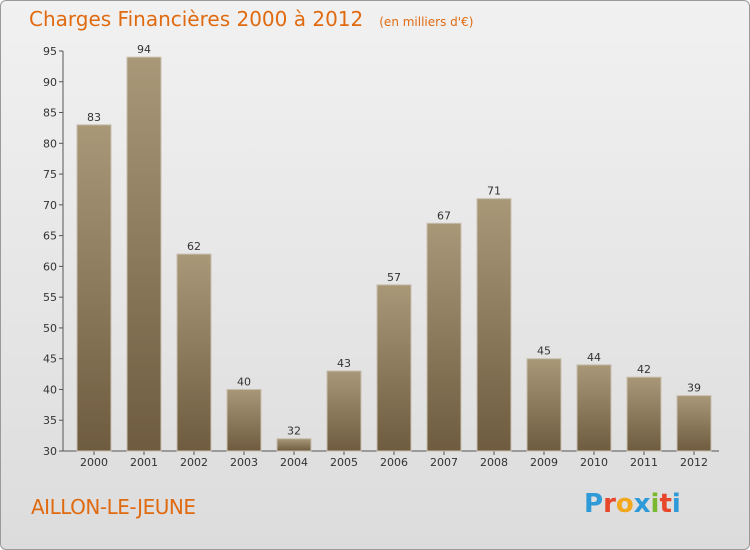  Describe the element at coordinates (544, 351) in the screenshot. I see `value-label: 45` at that location.